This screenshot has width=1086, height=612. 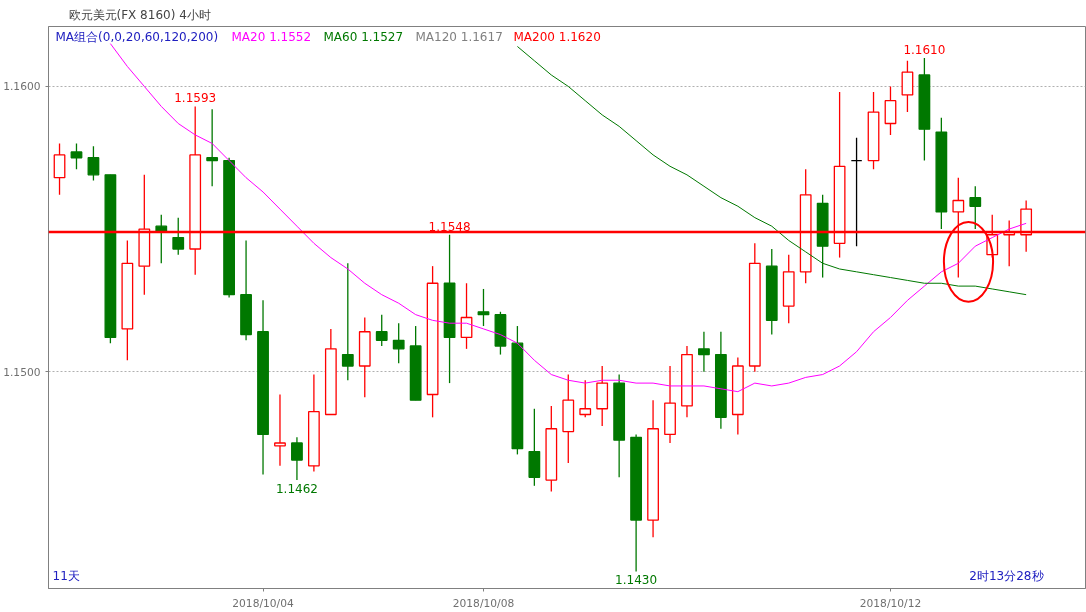 What do you see at coordinates (363, 36) in the screenshot?
I see `text: MA60 1.1527` at bounding box center [363, 36].